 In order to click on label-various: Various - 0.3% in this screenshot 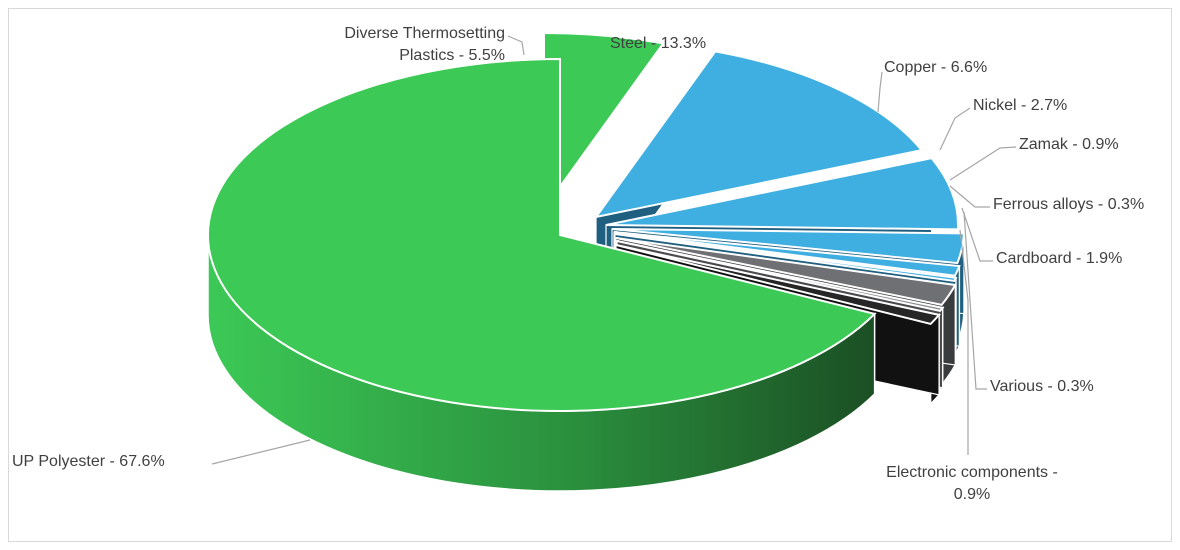, I will do `click(1042, 386)`.